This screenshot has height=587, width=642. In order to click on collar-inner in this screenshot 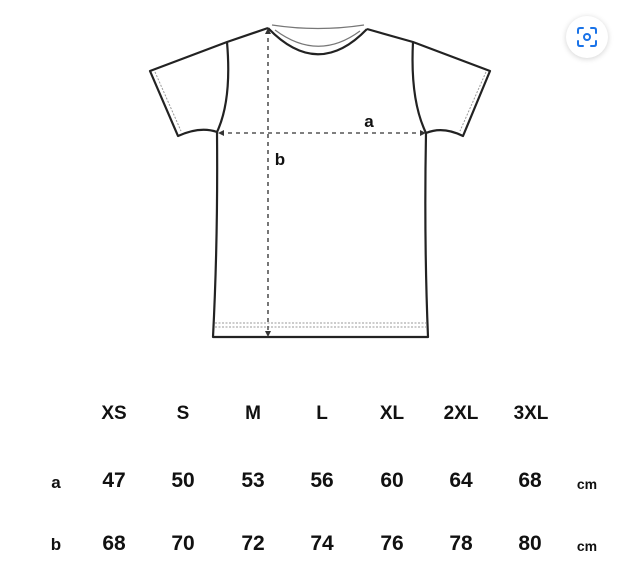, I will do `click(317, 38)`.